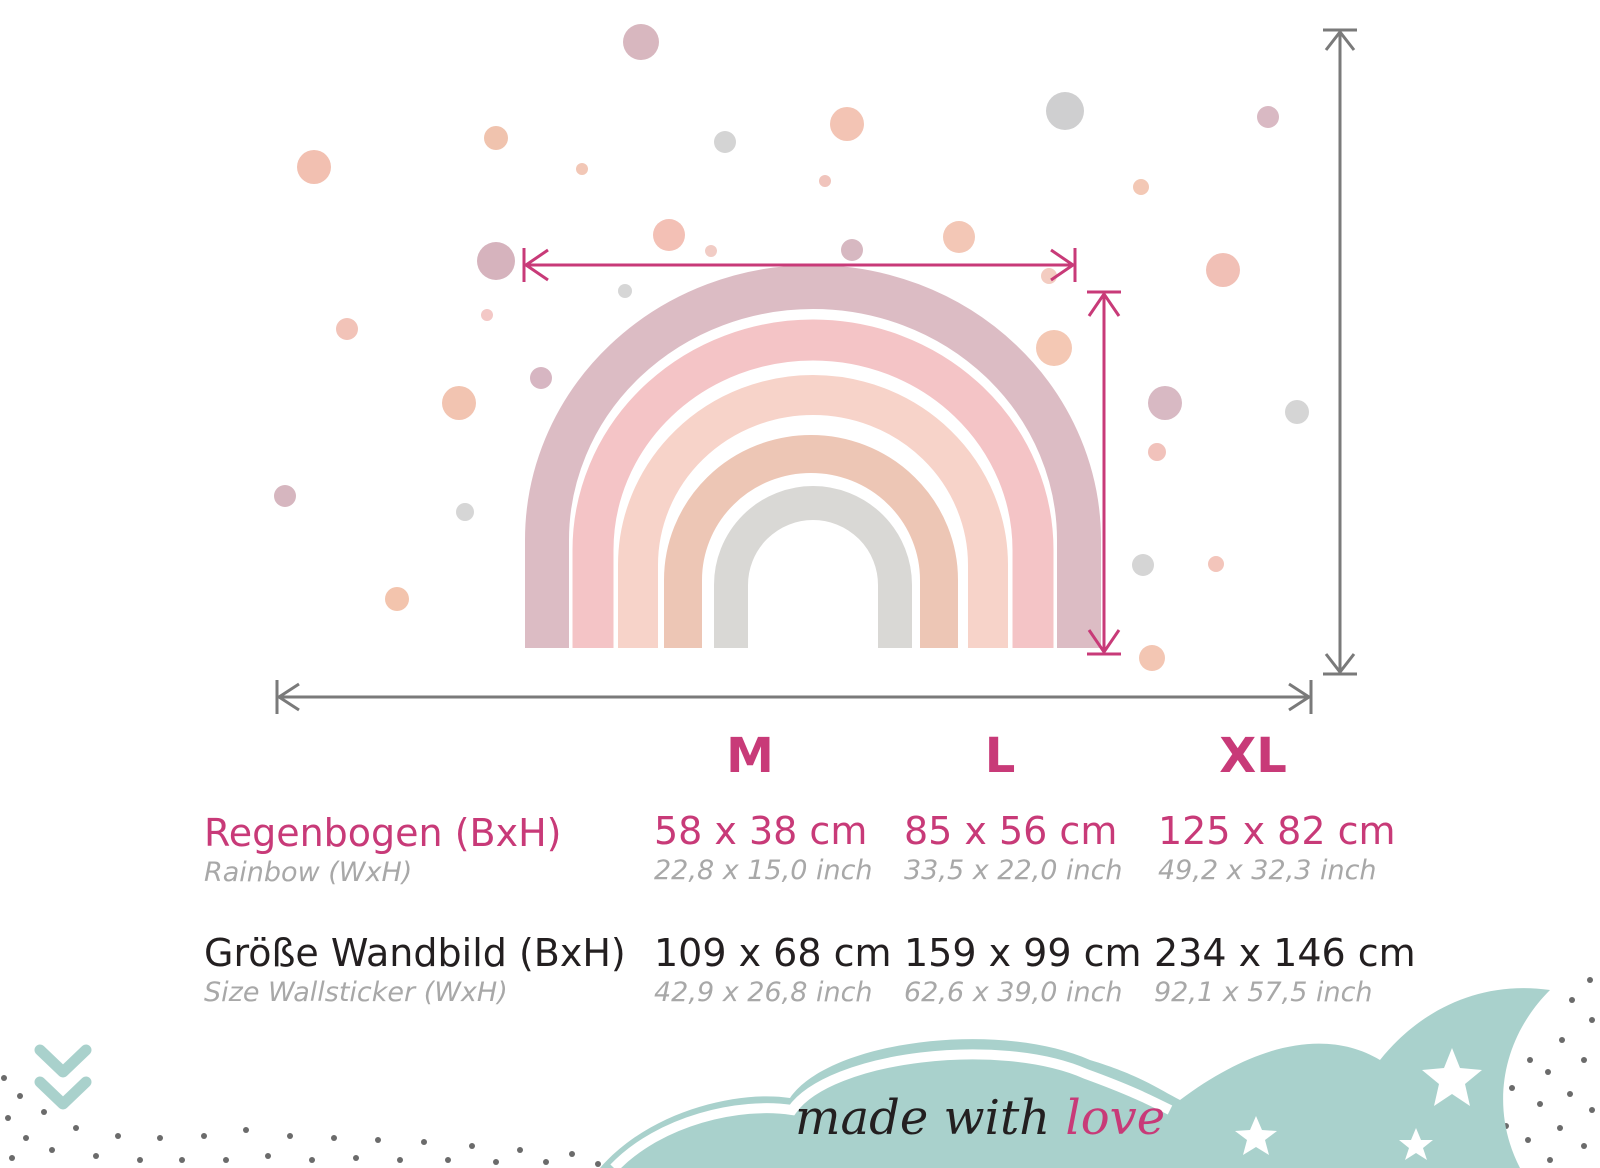 The image size is (1600, 1168). I want to click on rainbow-label-en: Rainbow (WxH), so click(308, 872).